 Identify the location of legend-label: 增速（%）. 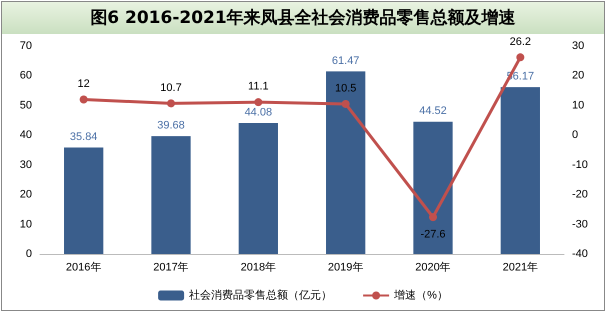
(420, 295).